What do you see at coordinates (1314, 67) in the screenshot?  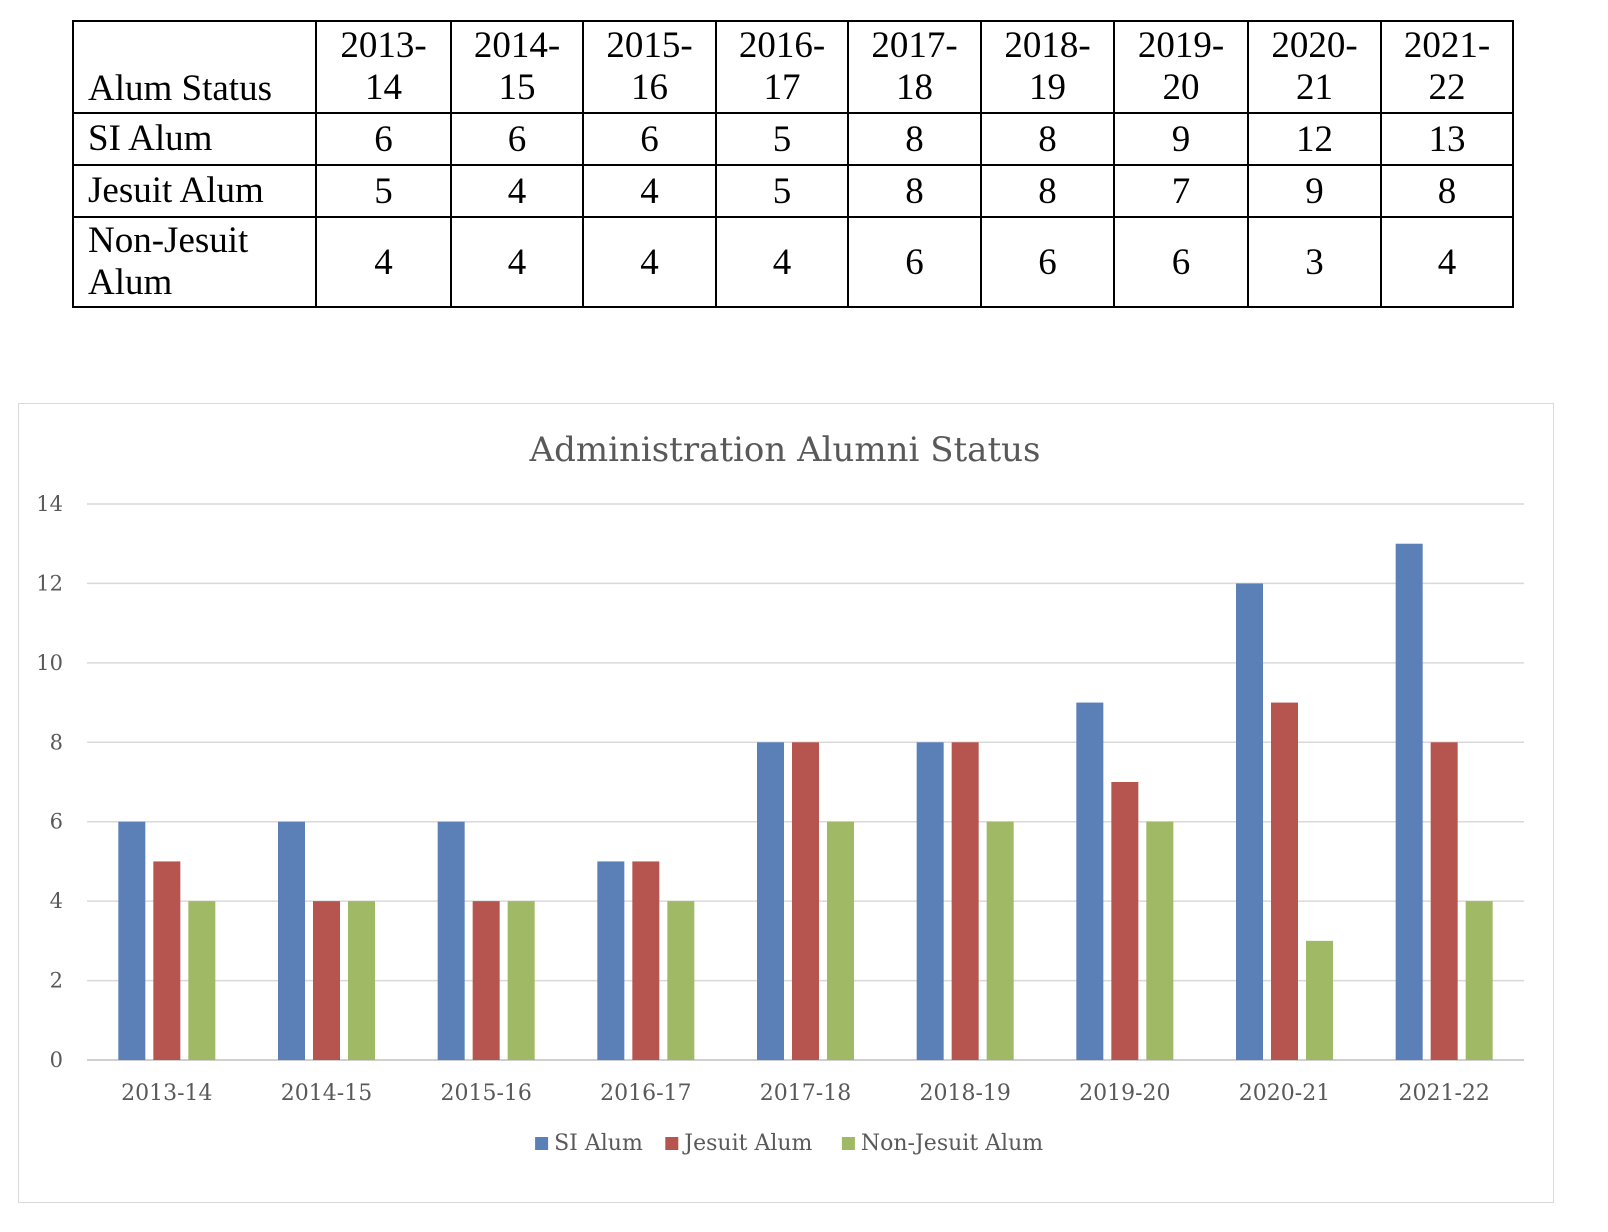 I see `table-year-header: 2020- 21` at bounding box center [1314, 67].